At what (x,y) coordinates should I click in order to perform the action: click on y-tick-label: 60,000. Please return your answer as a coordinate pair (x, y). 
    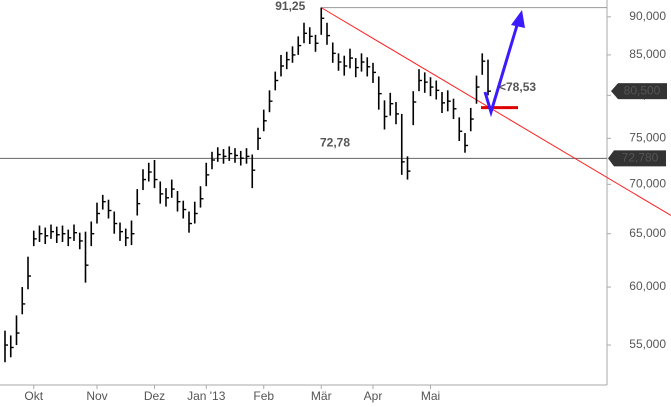
    Looking at the image, I should click on (647, 286).